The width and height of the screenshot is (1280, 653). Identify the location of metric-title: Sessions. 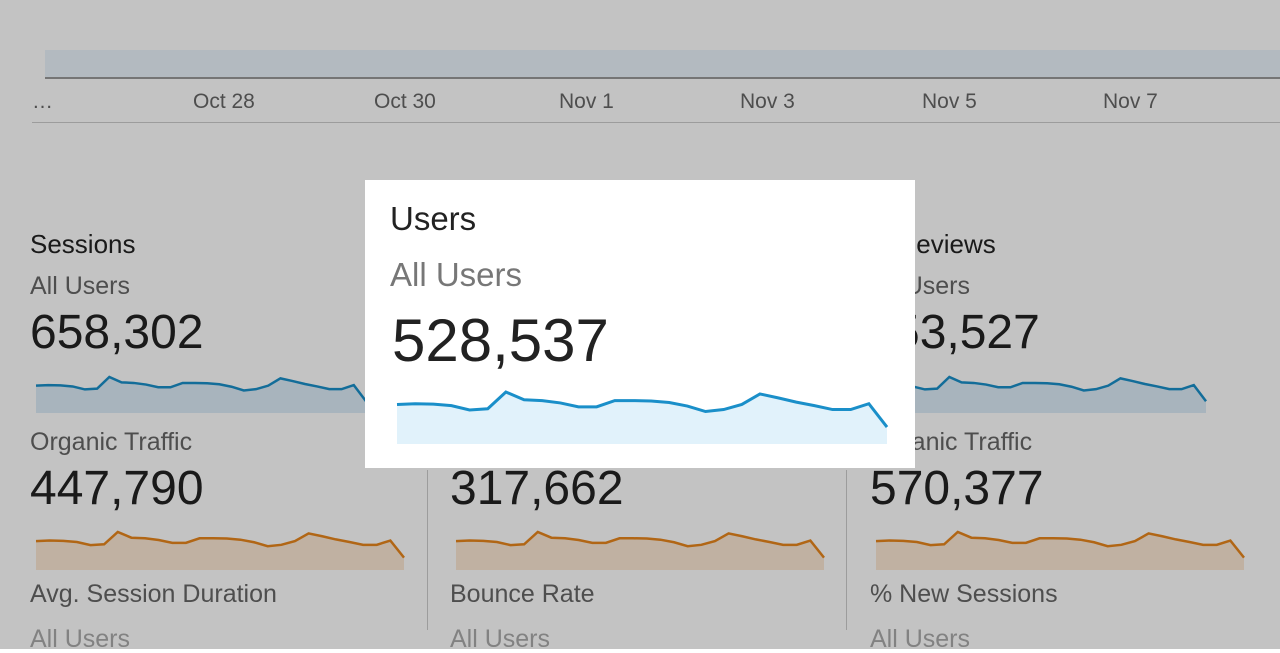
(83, 244).